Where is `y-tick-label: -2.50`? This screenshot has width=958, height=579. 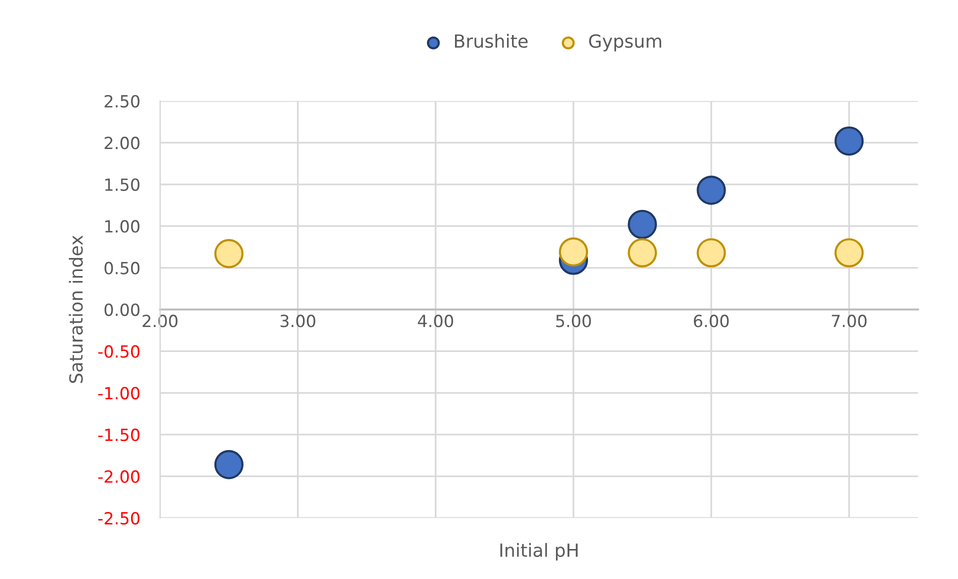 y-tick-label: -2.50 is located at coordinates (119, 518).